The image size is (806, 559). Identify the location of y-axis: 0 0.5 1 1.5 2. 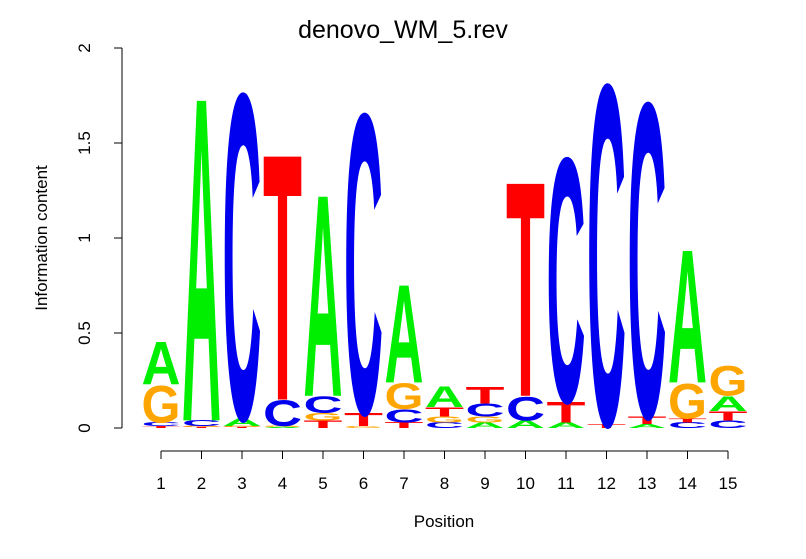
(99, 238).